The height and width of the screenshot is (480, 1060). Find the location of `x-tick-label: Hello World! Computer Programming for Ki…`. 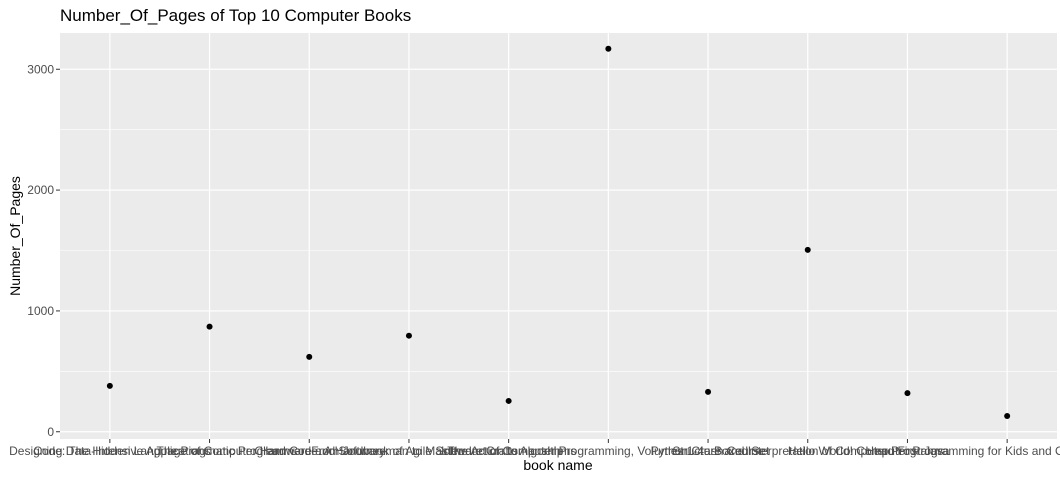

x-tick-label: Hello World! Computer Programming for Ki… is located at coordinates (924, 451).